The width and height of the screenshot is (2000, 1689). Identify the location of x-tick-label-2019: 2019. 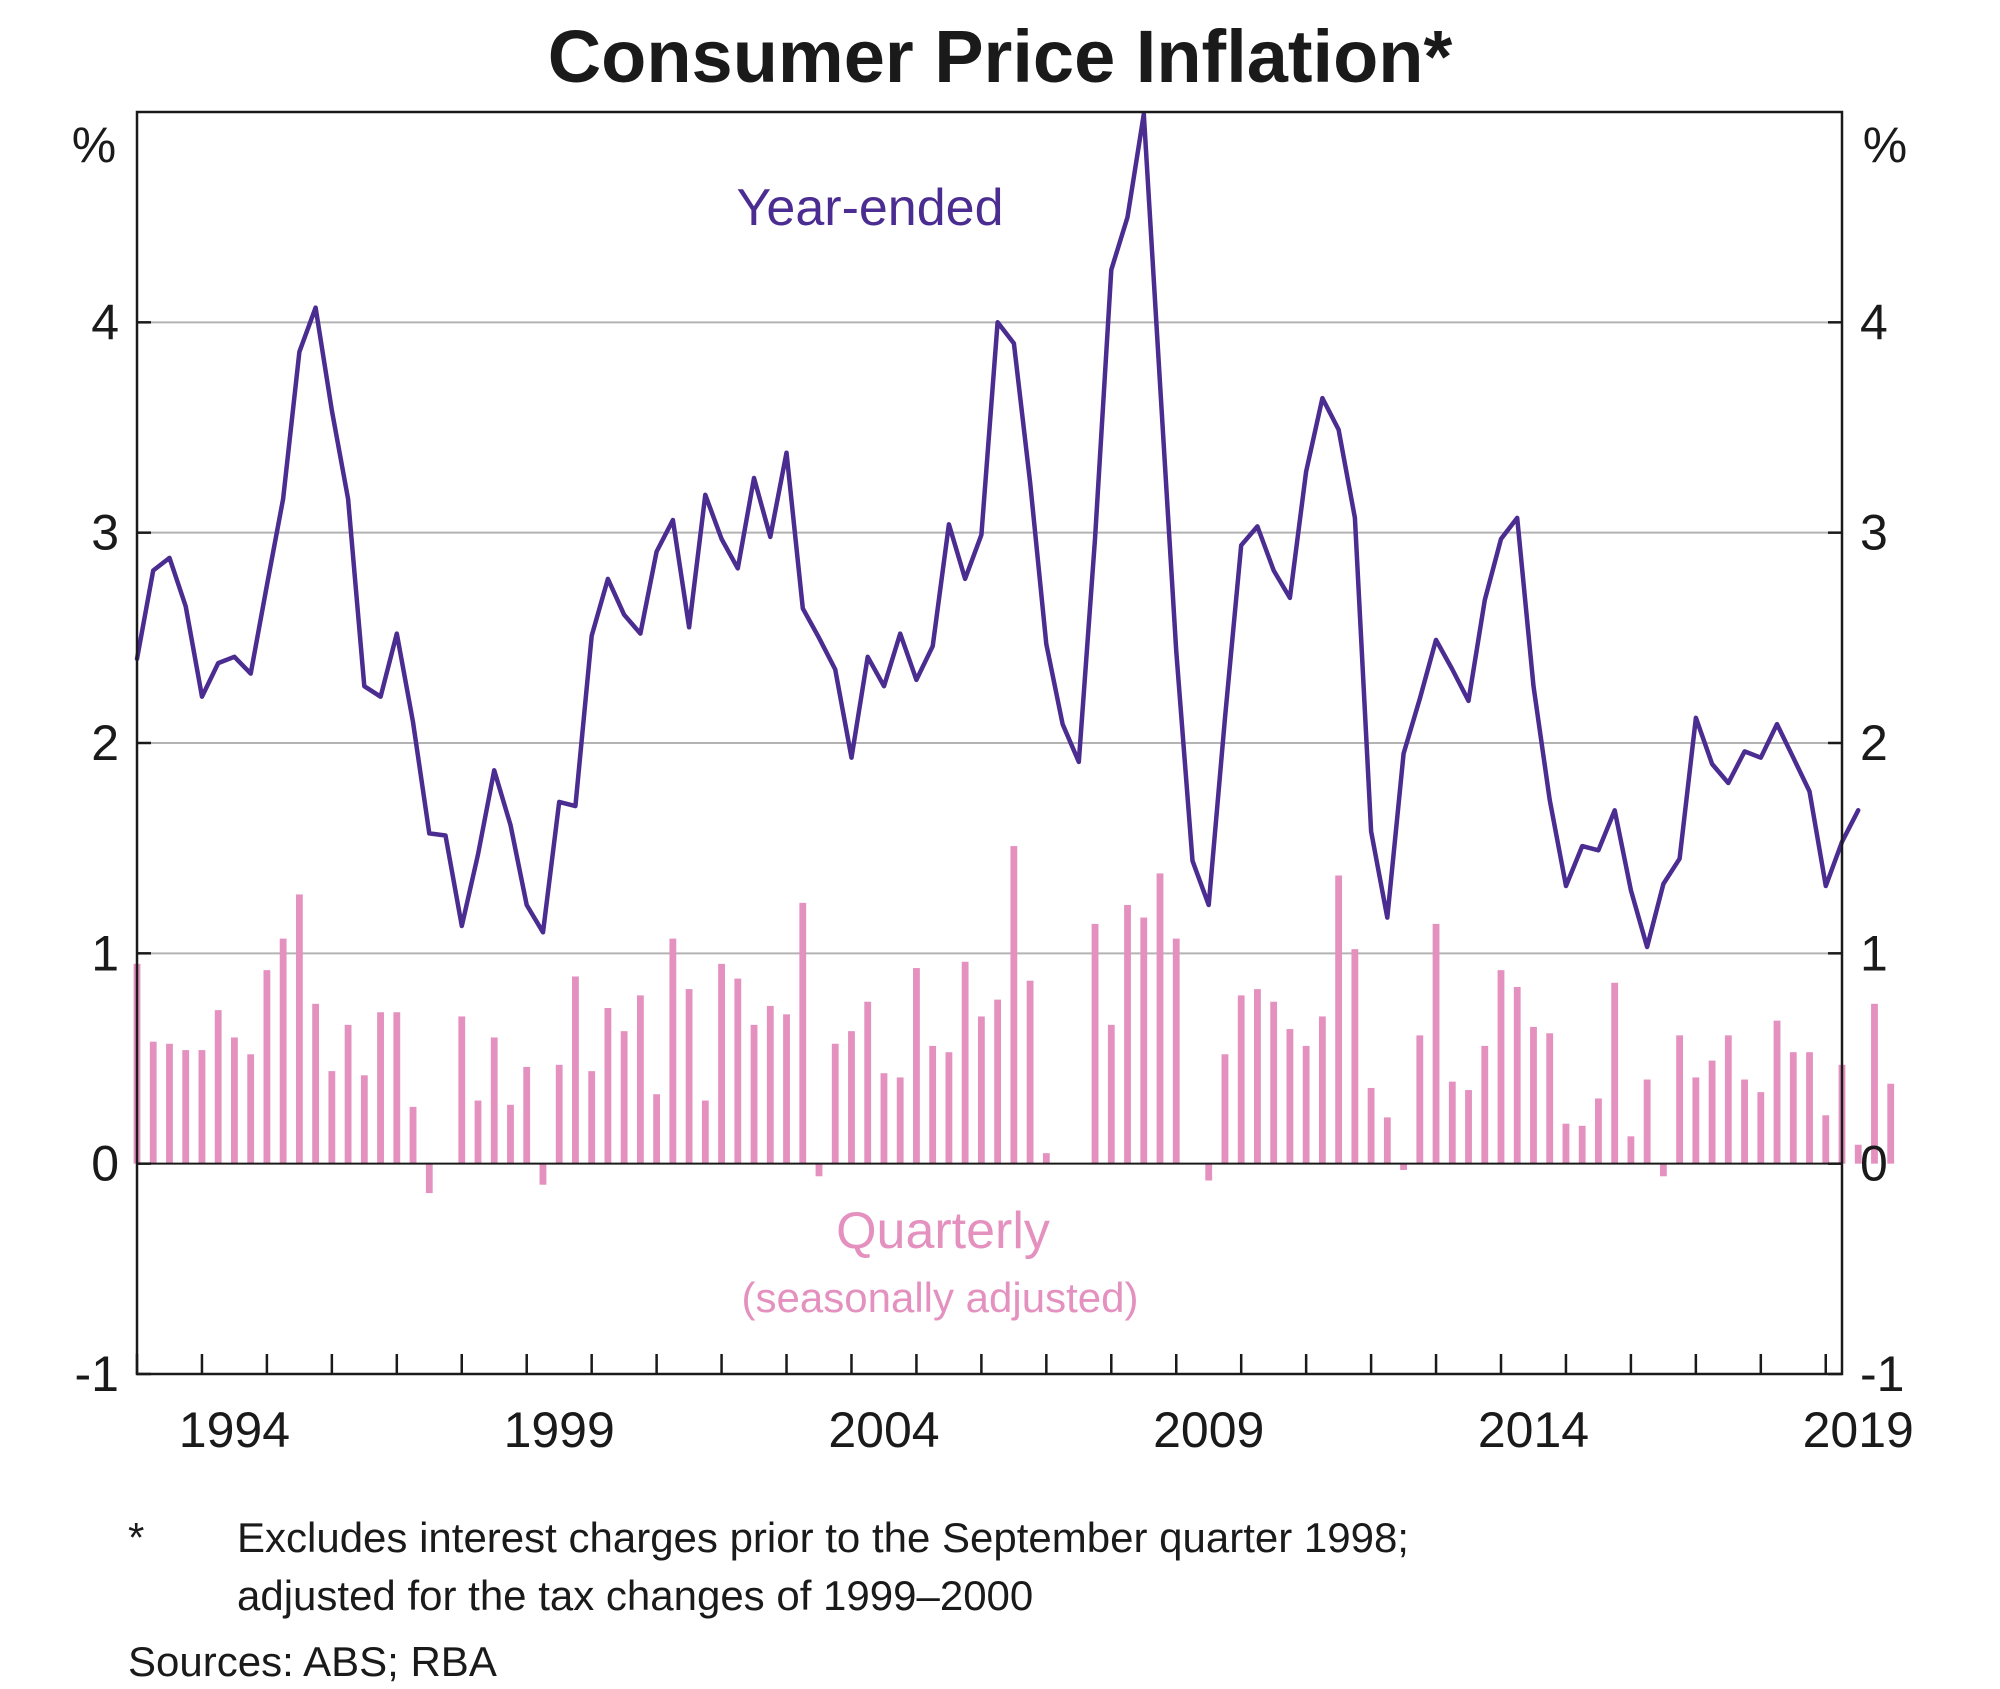
(1858, 1430).